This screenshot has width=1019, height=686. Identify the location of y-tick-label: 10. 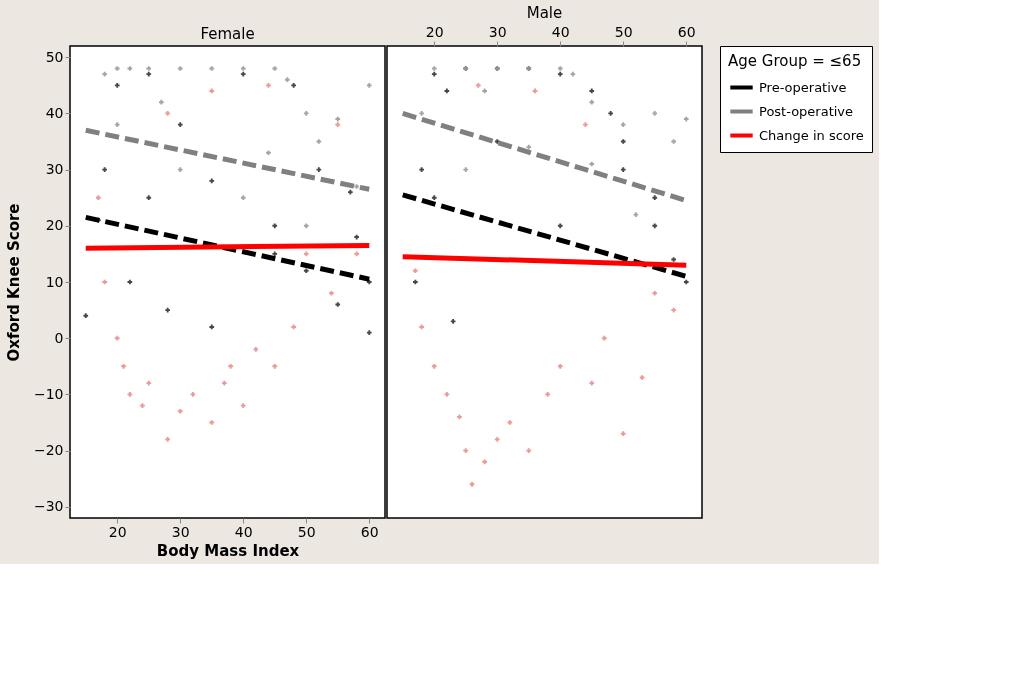
(54, 281).